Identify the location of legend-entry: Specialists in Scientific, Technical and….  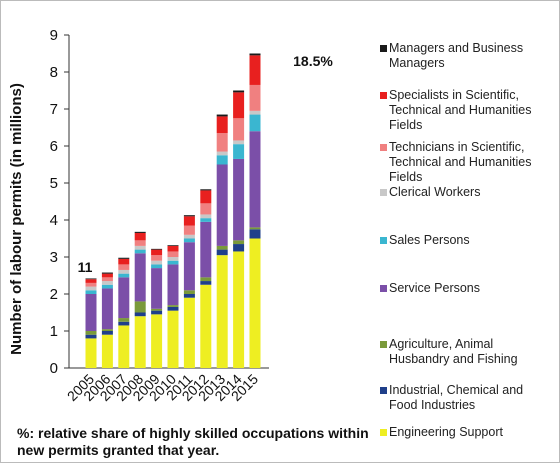
(467, 110).